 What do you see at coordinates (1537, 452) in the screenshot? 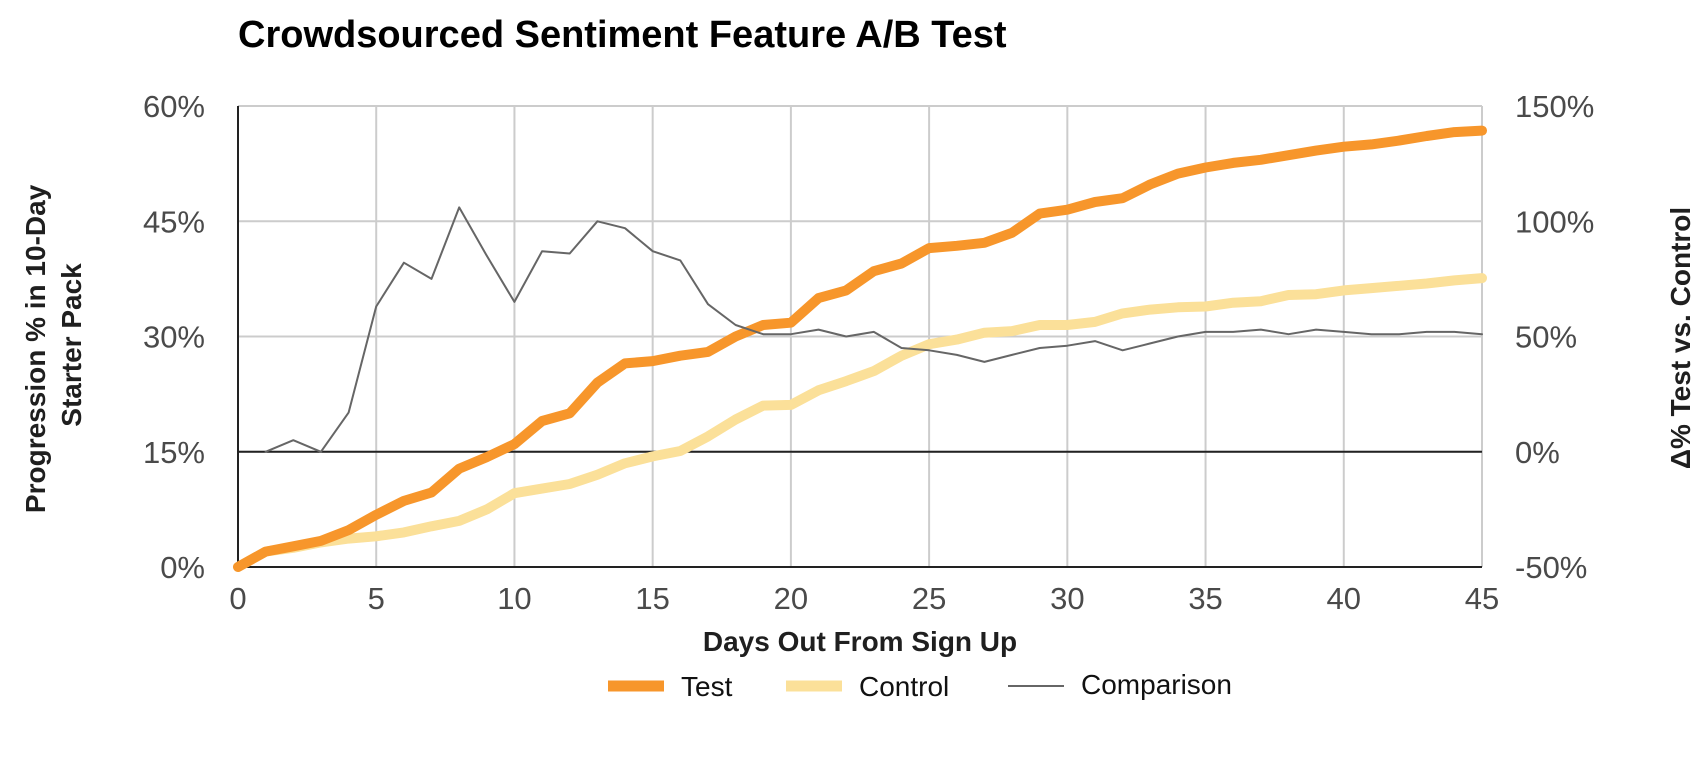
I see `y-right-tick-label: 0%` at bounding box center [1537, 452].